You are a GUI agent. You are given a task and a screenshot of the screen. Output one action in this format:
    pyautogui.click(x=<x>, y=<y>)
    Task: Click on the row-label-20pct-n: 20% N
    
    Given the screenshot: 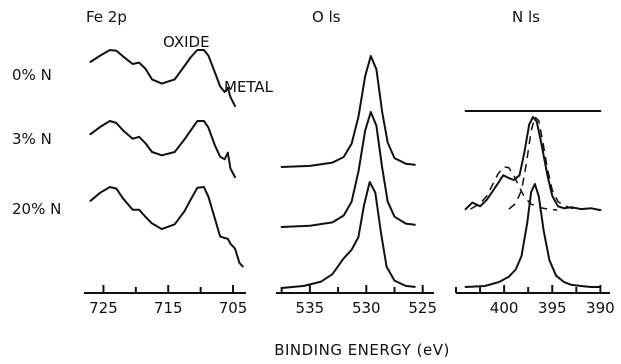 What is the action you would take?
    pyautogui.click(x=36, y=209)
    